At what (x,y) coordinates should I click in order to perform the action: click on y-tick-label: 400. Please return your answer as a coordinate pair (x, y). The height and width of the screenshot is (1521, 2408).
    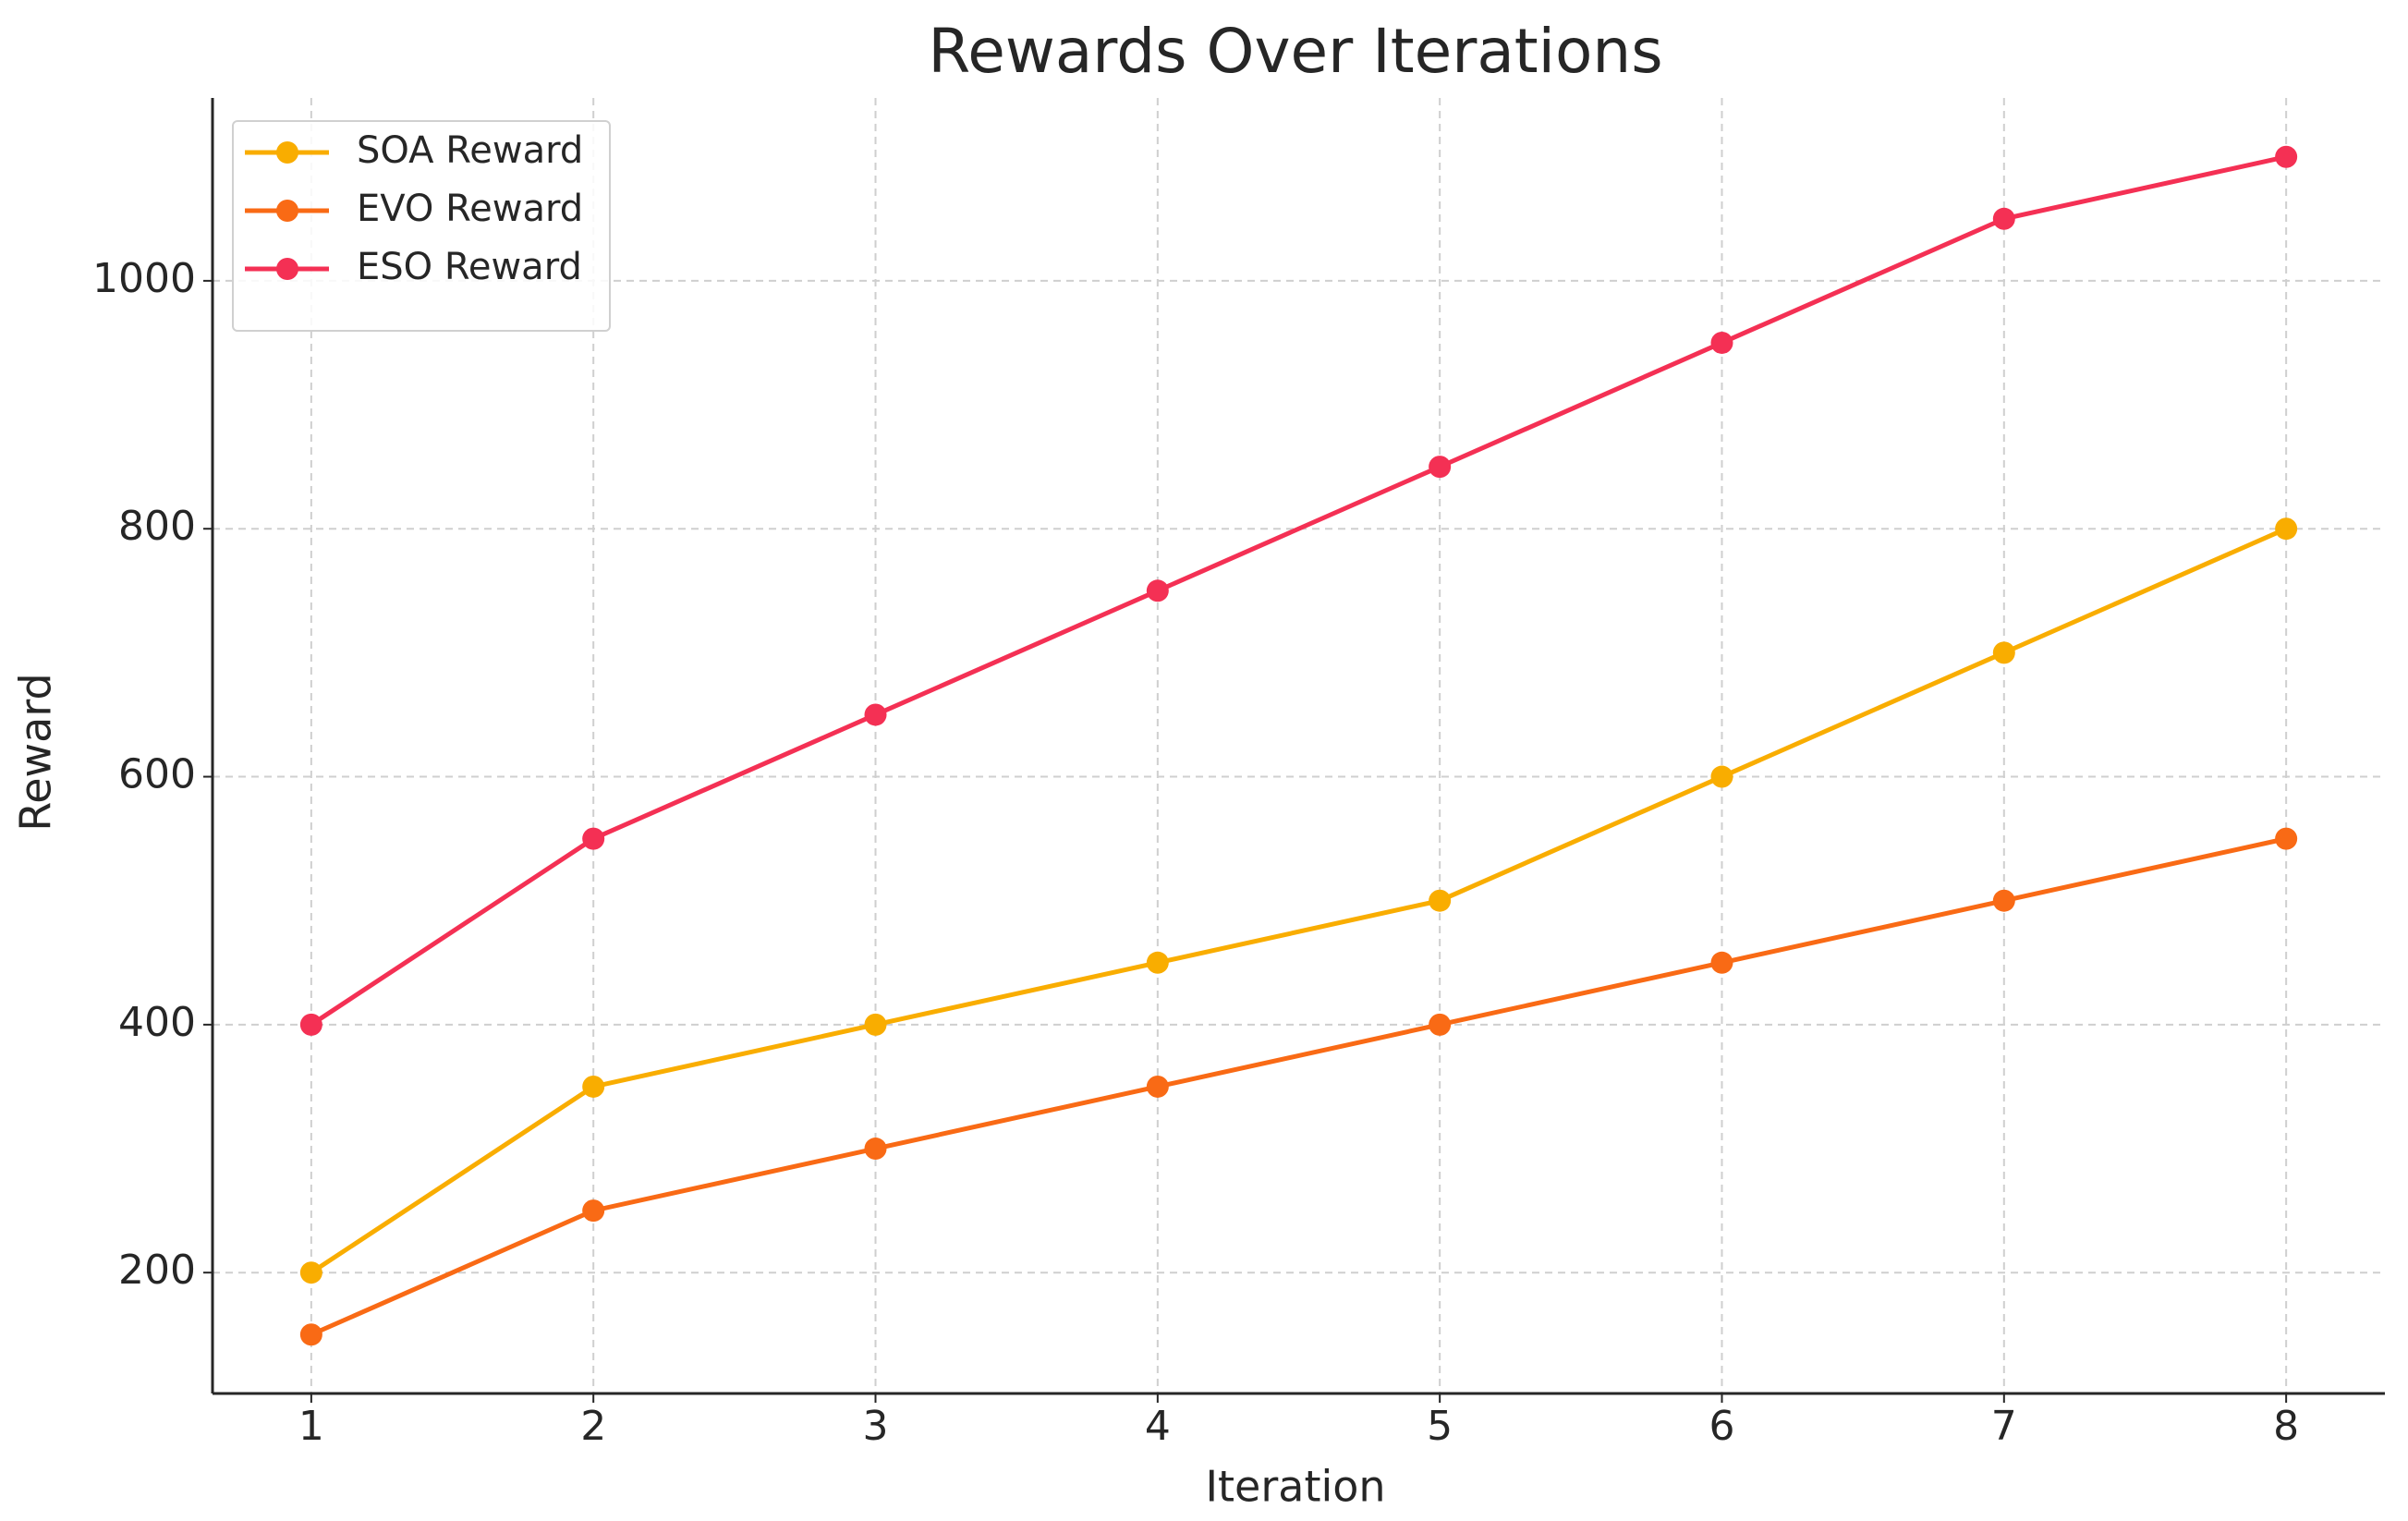
    Looking at the image, I should click on (157, 1023).